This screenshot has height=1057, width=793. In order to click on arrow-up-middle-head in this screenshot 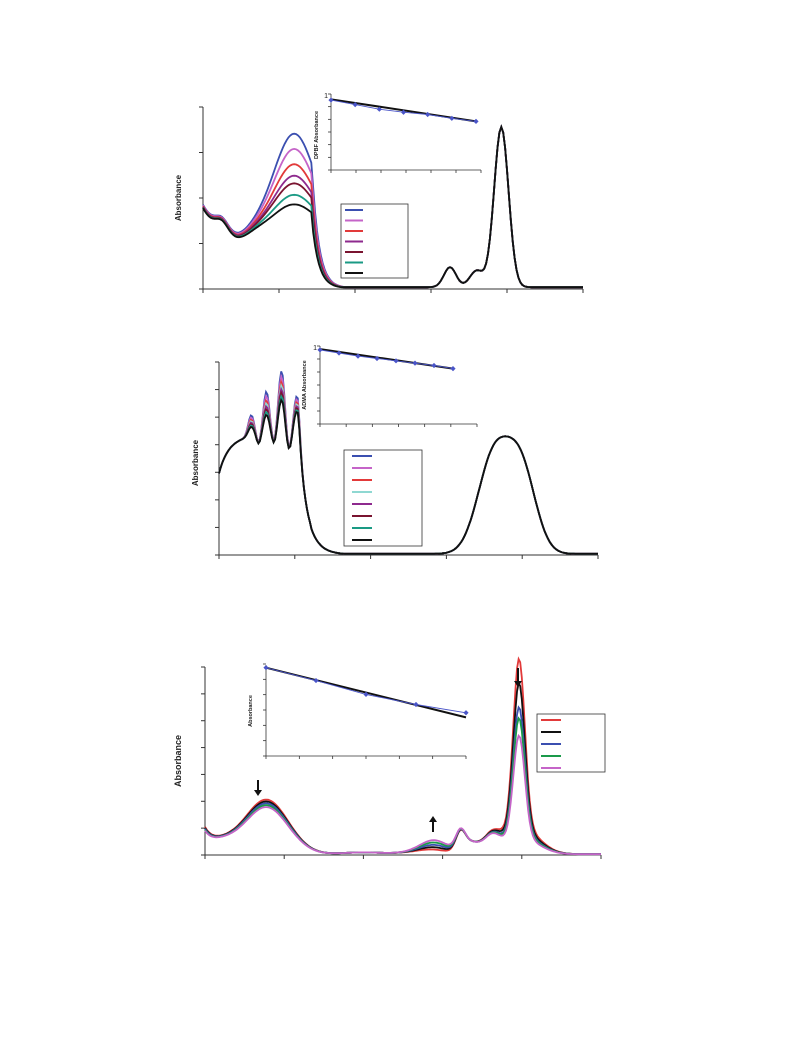, I will do `click(433, 819)`.